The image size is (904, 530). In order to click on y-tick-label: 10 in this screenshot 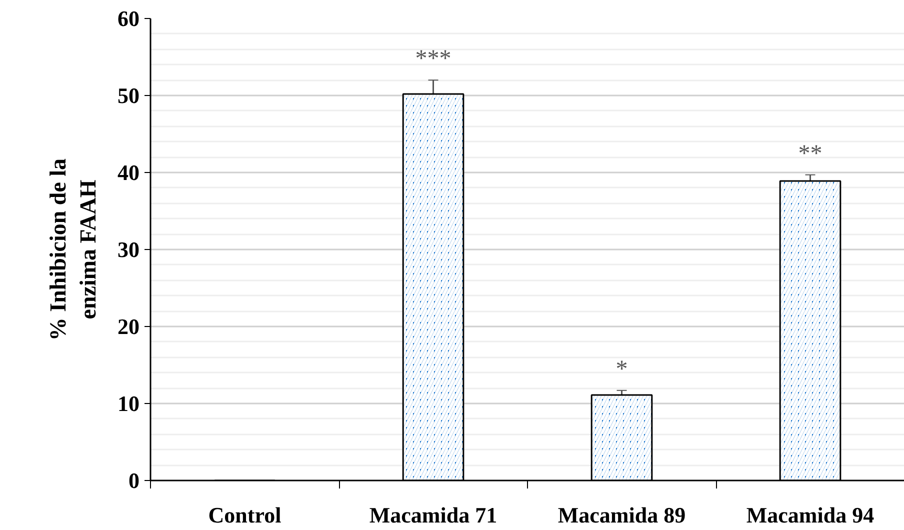, I will do `click(129, 403)`.